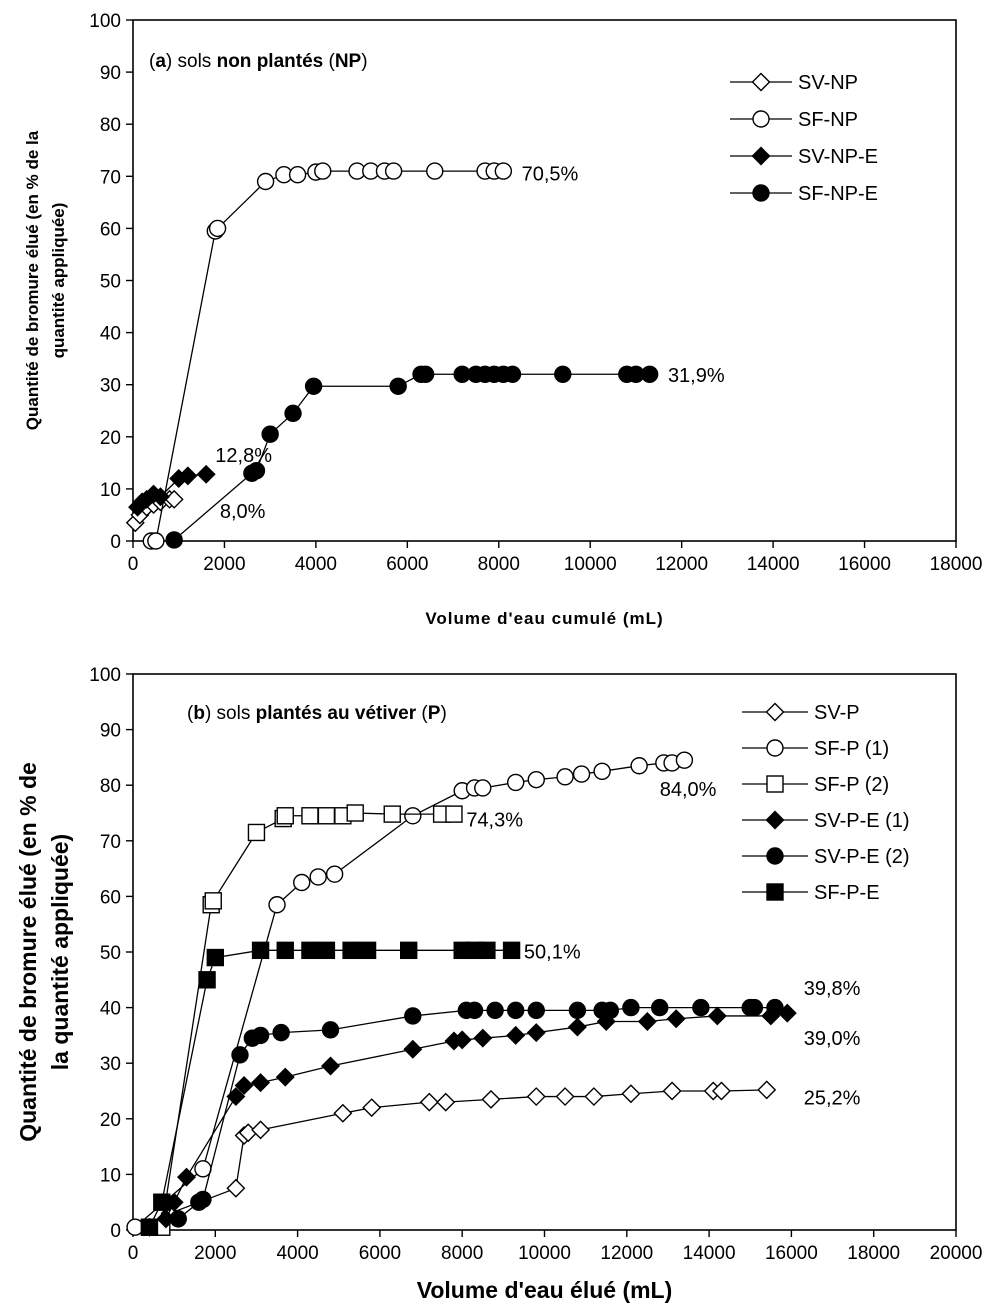 The image size is (993, 1308). Describe the element at coordinates (258, 61) in the screenshot. I see `panel-a-title: (a) sols non plantés (NP)` at that location.